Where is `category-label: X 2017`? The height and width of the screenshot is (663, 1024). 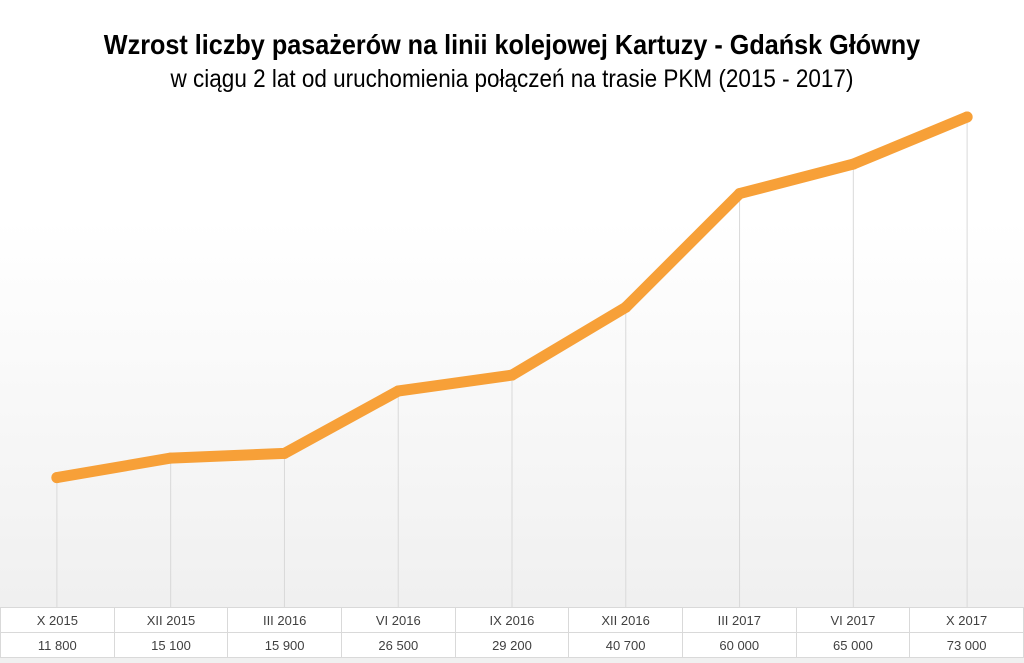 category-label: X 2017 is located at coordinates (966, 620).